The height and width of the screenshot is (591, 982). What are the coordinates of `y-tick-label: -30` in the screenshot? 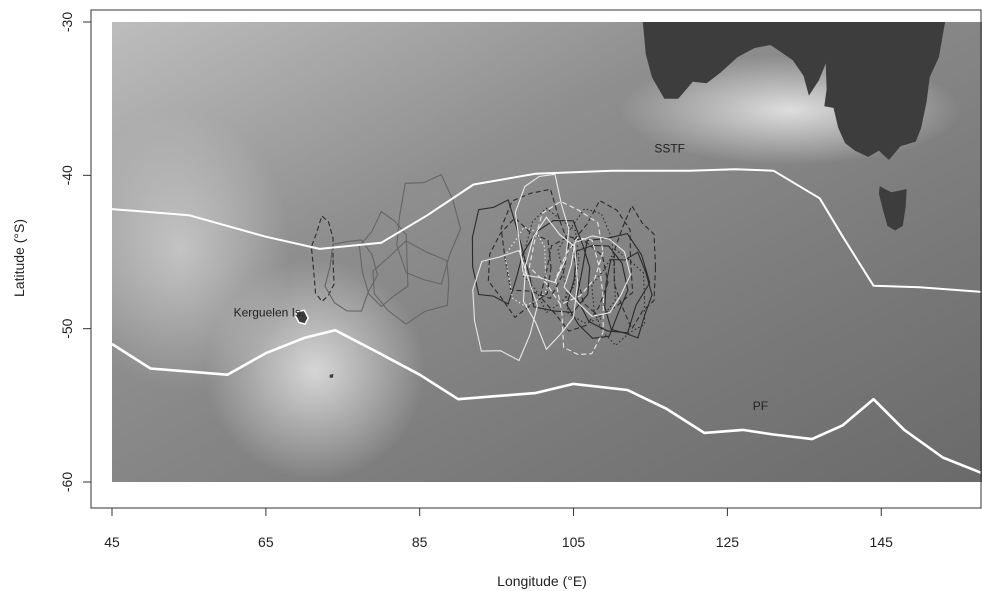 It's located at (67, 22).